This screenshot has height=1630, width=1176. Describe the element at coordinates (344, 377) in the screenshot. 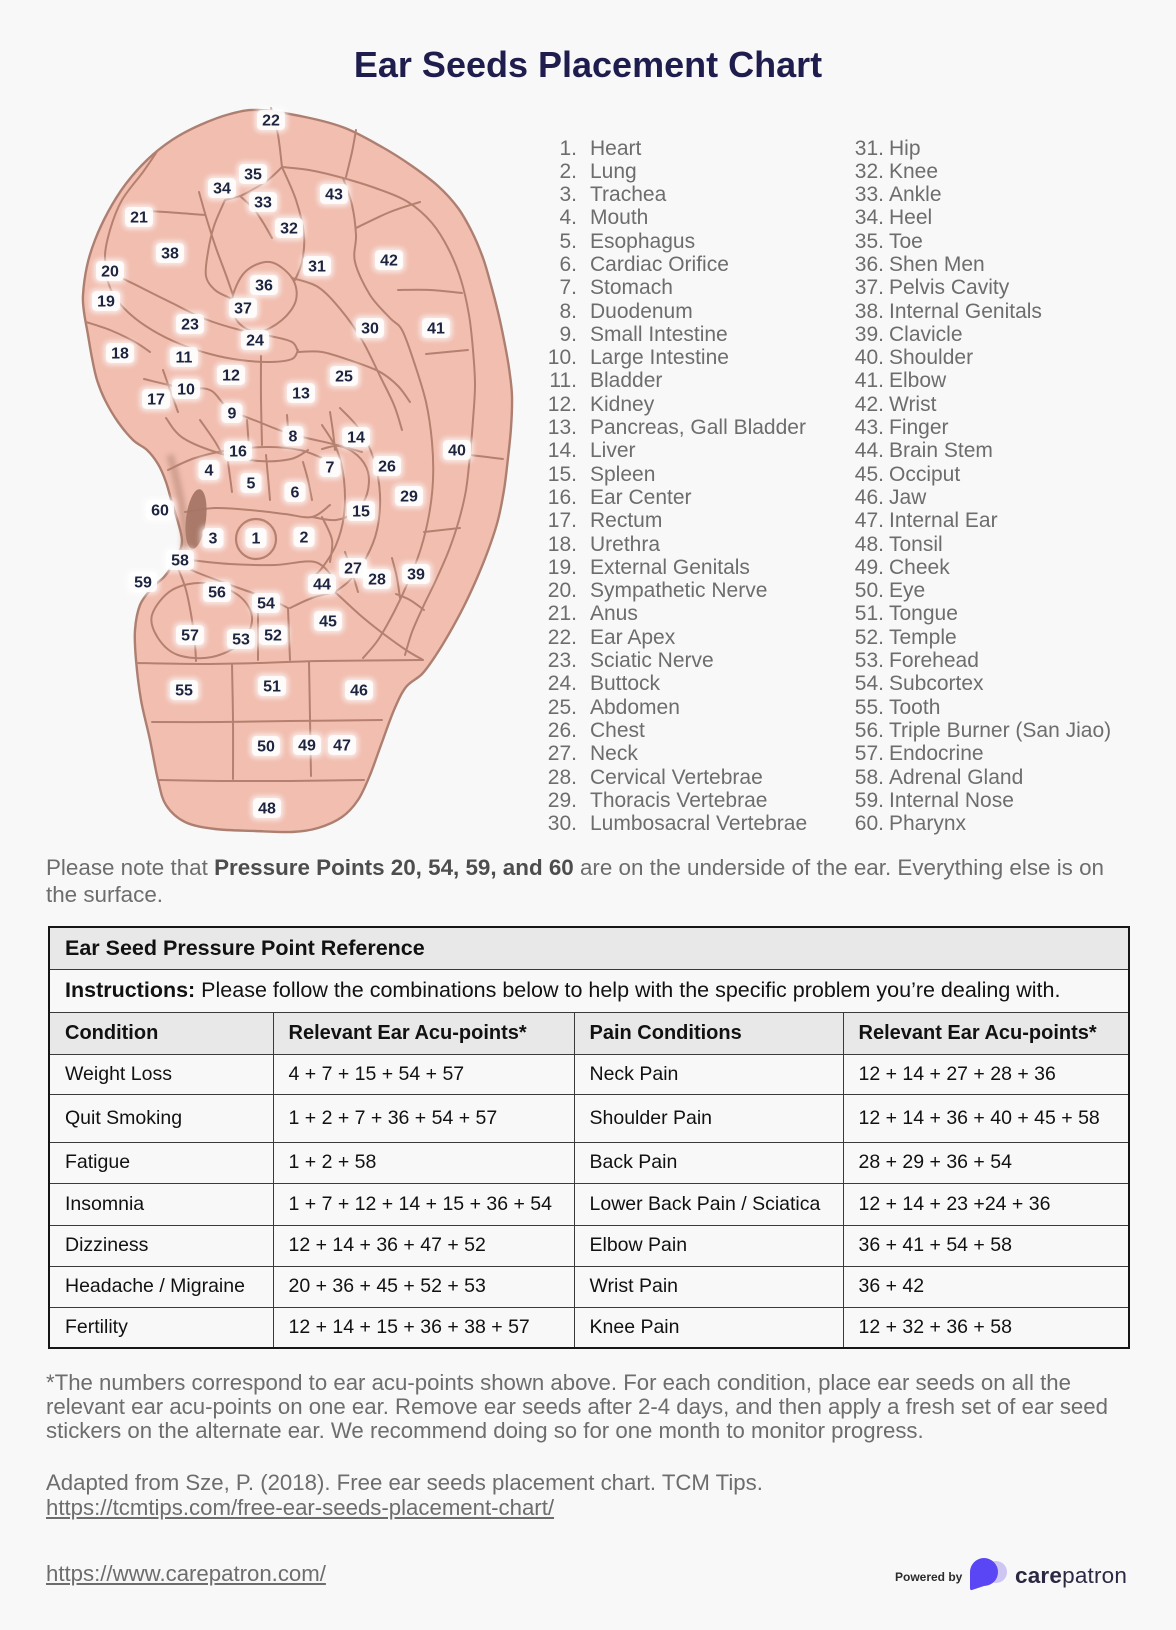

I see `svg-text: 25` at that location.